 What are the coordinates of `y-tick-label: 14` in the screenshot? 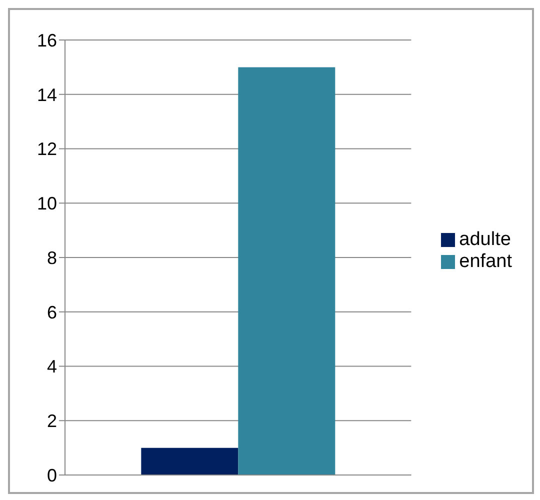 It's located at (46, 94).